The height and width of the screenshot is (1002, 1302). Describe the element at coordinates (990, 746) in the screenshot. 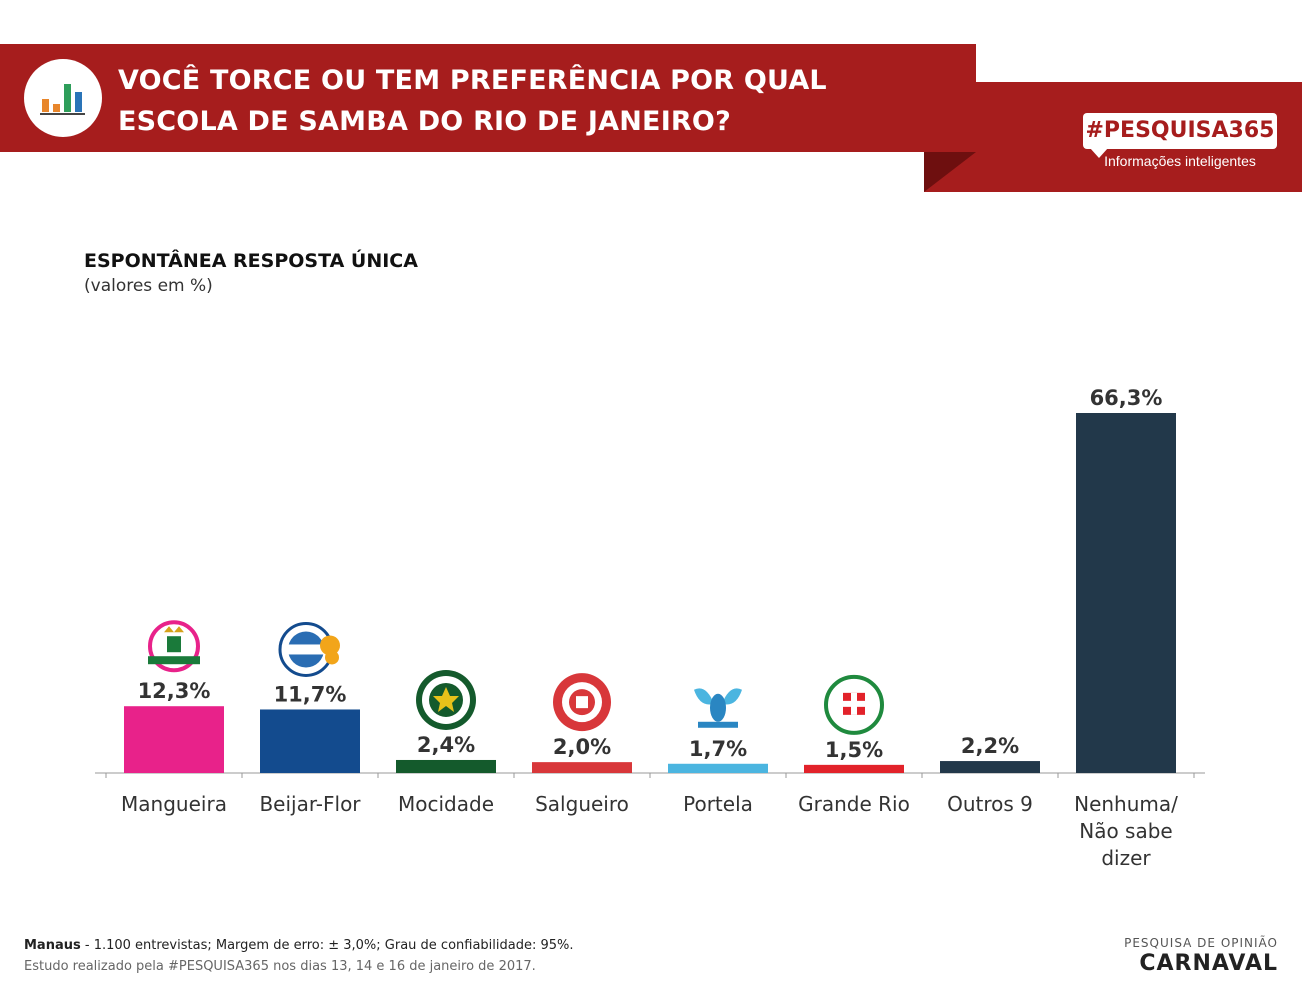

I see `bar-value-label: 2,2%` at that location.